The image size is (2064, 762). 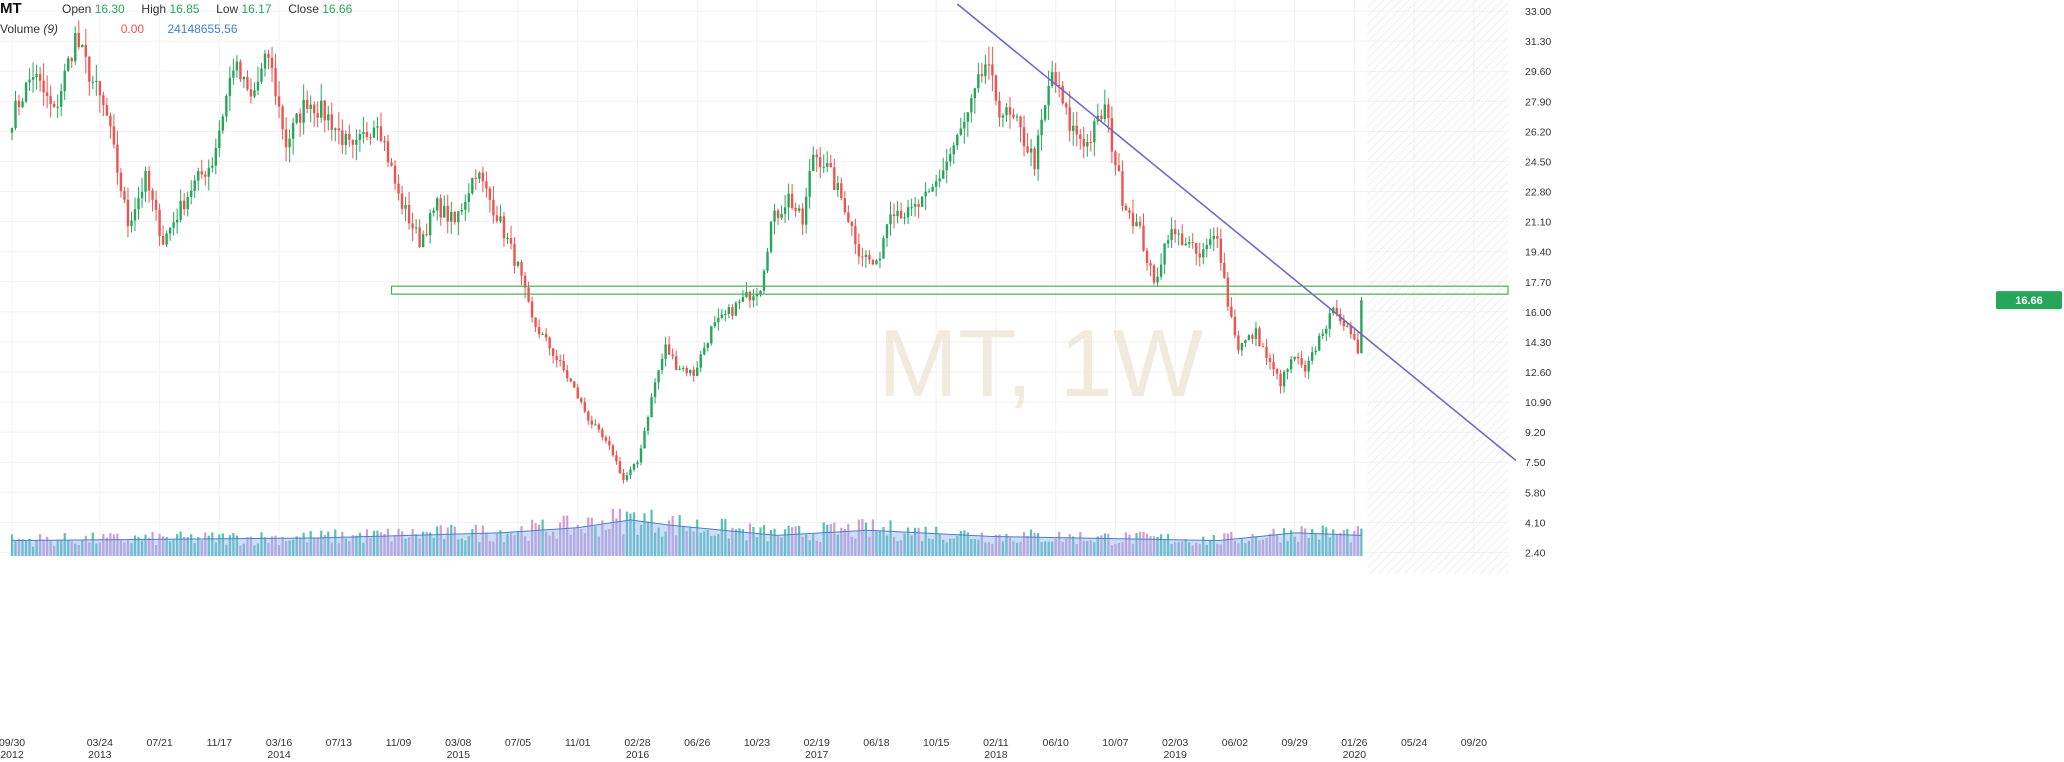 I want to click on symbol-name: MT, so click(x=11, y=8).